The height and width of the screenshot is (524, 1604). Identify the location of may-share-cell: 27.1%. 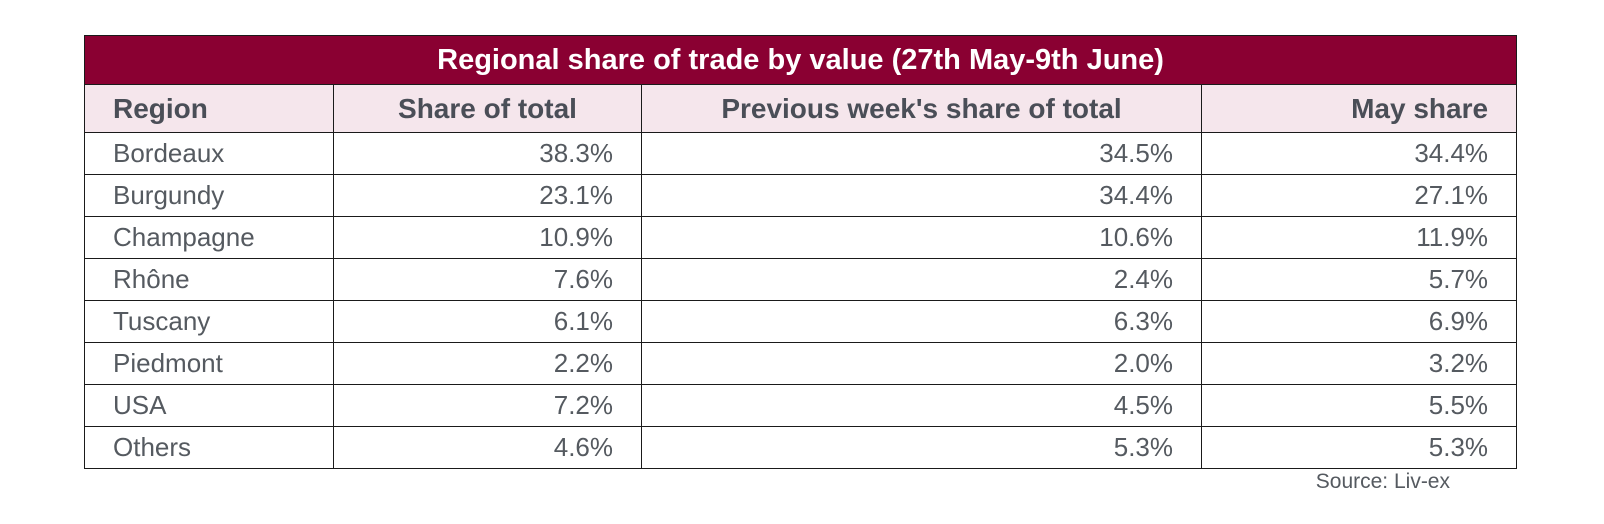
(1359, 195).